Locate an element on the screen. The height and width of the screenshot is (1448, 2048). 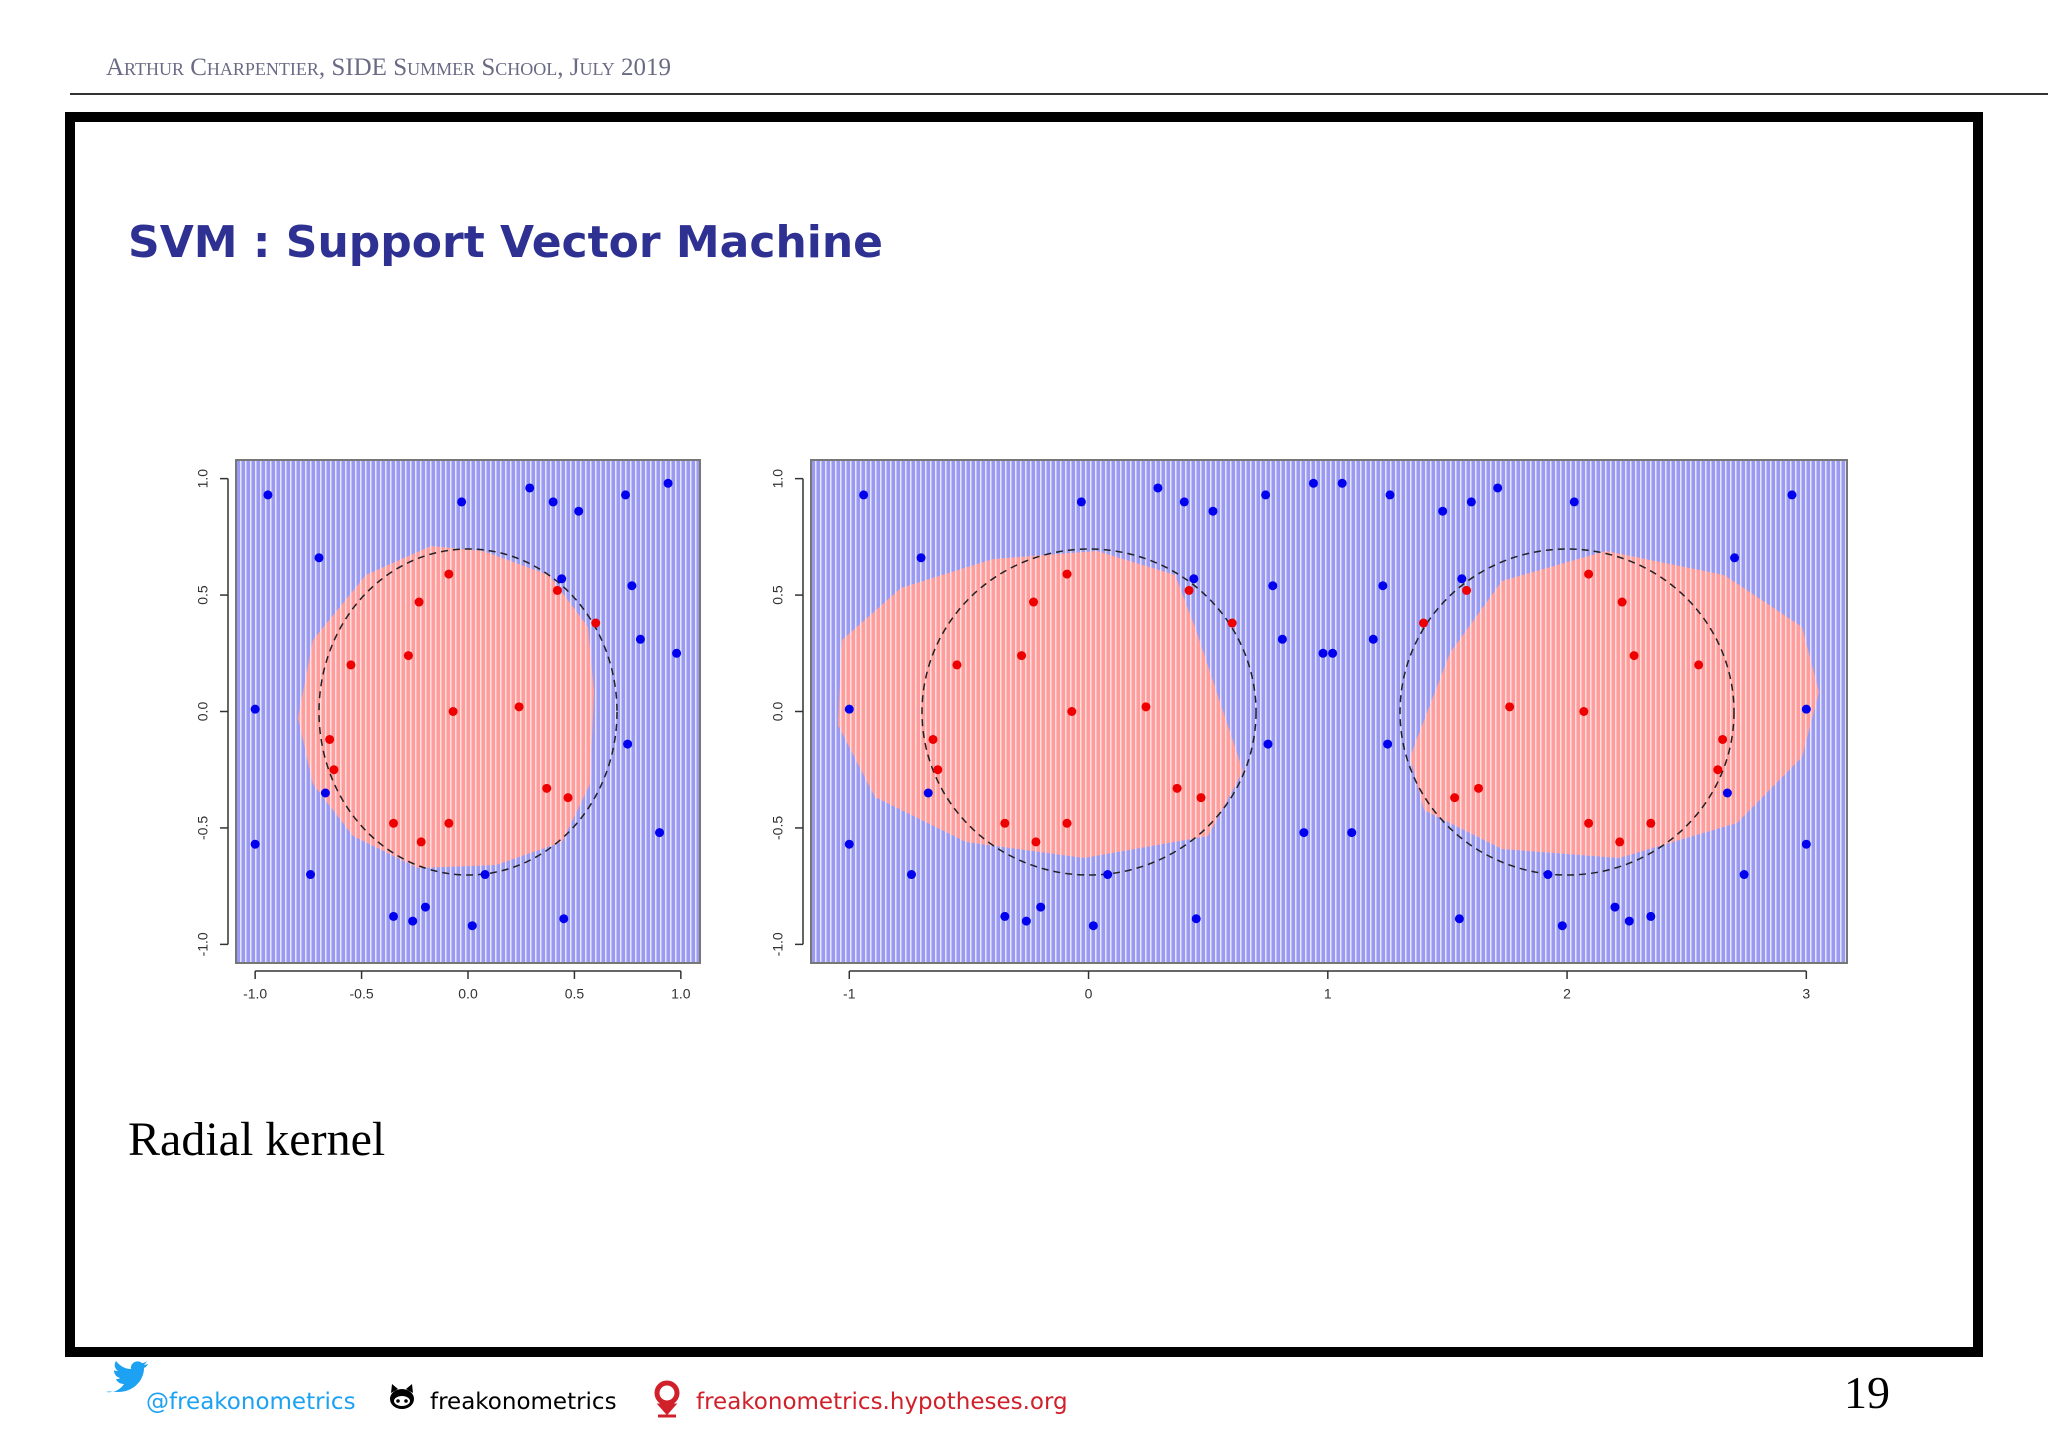
github-icon is located at coordinates (402, 1396).